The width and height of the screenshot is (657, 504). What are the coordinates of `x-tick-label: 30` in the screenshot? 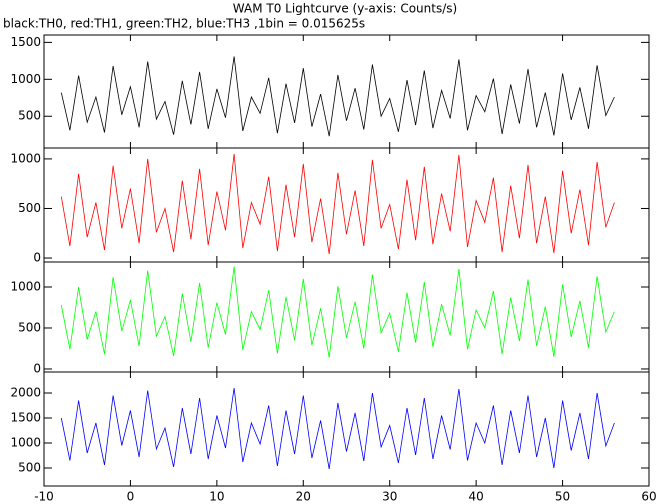 It's located at (389, 497).